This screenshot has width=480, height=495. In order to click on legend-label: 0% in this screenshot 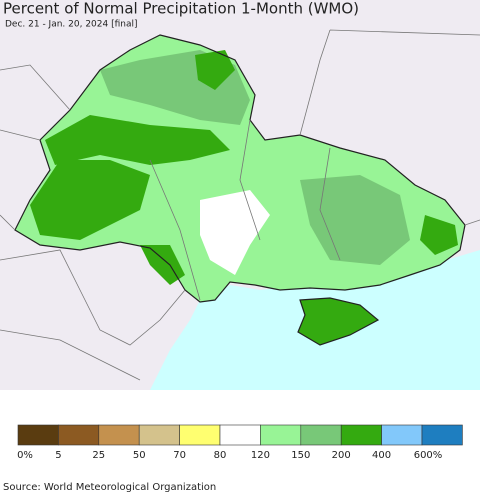, I will do `click(25, 455)`.